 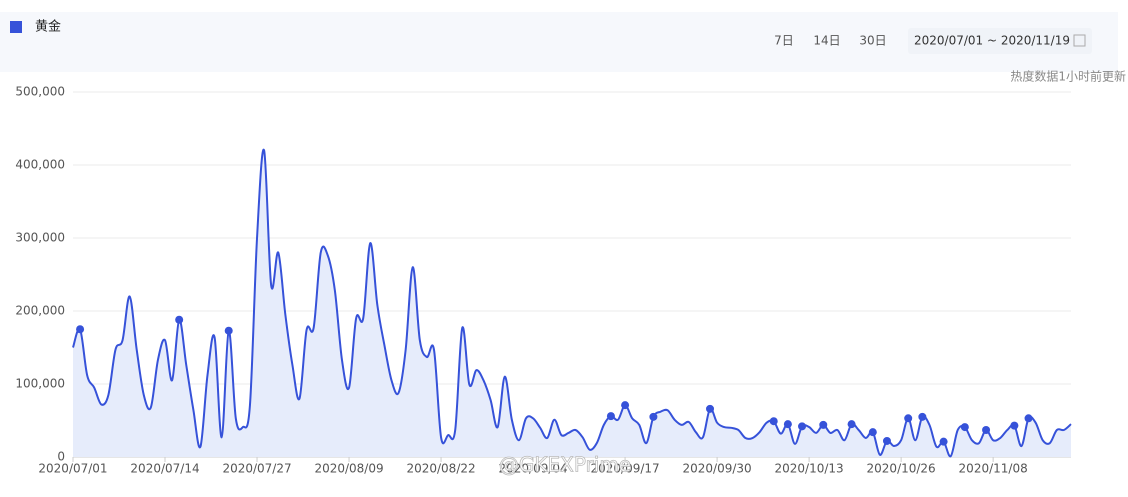 What do you see at coordinates (826, 41) in the screenshot?
I see `range-button: 14日` at bounding box center [826, 41].